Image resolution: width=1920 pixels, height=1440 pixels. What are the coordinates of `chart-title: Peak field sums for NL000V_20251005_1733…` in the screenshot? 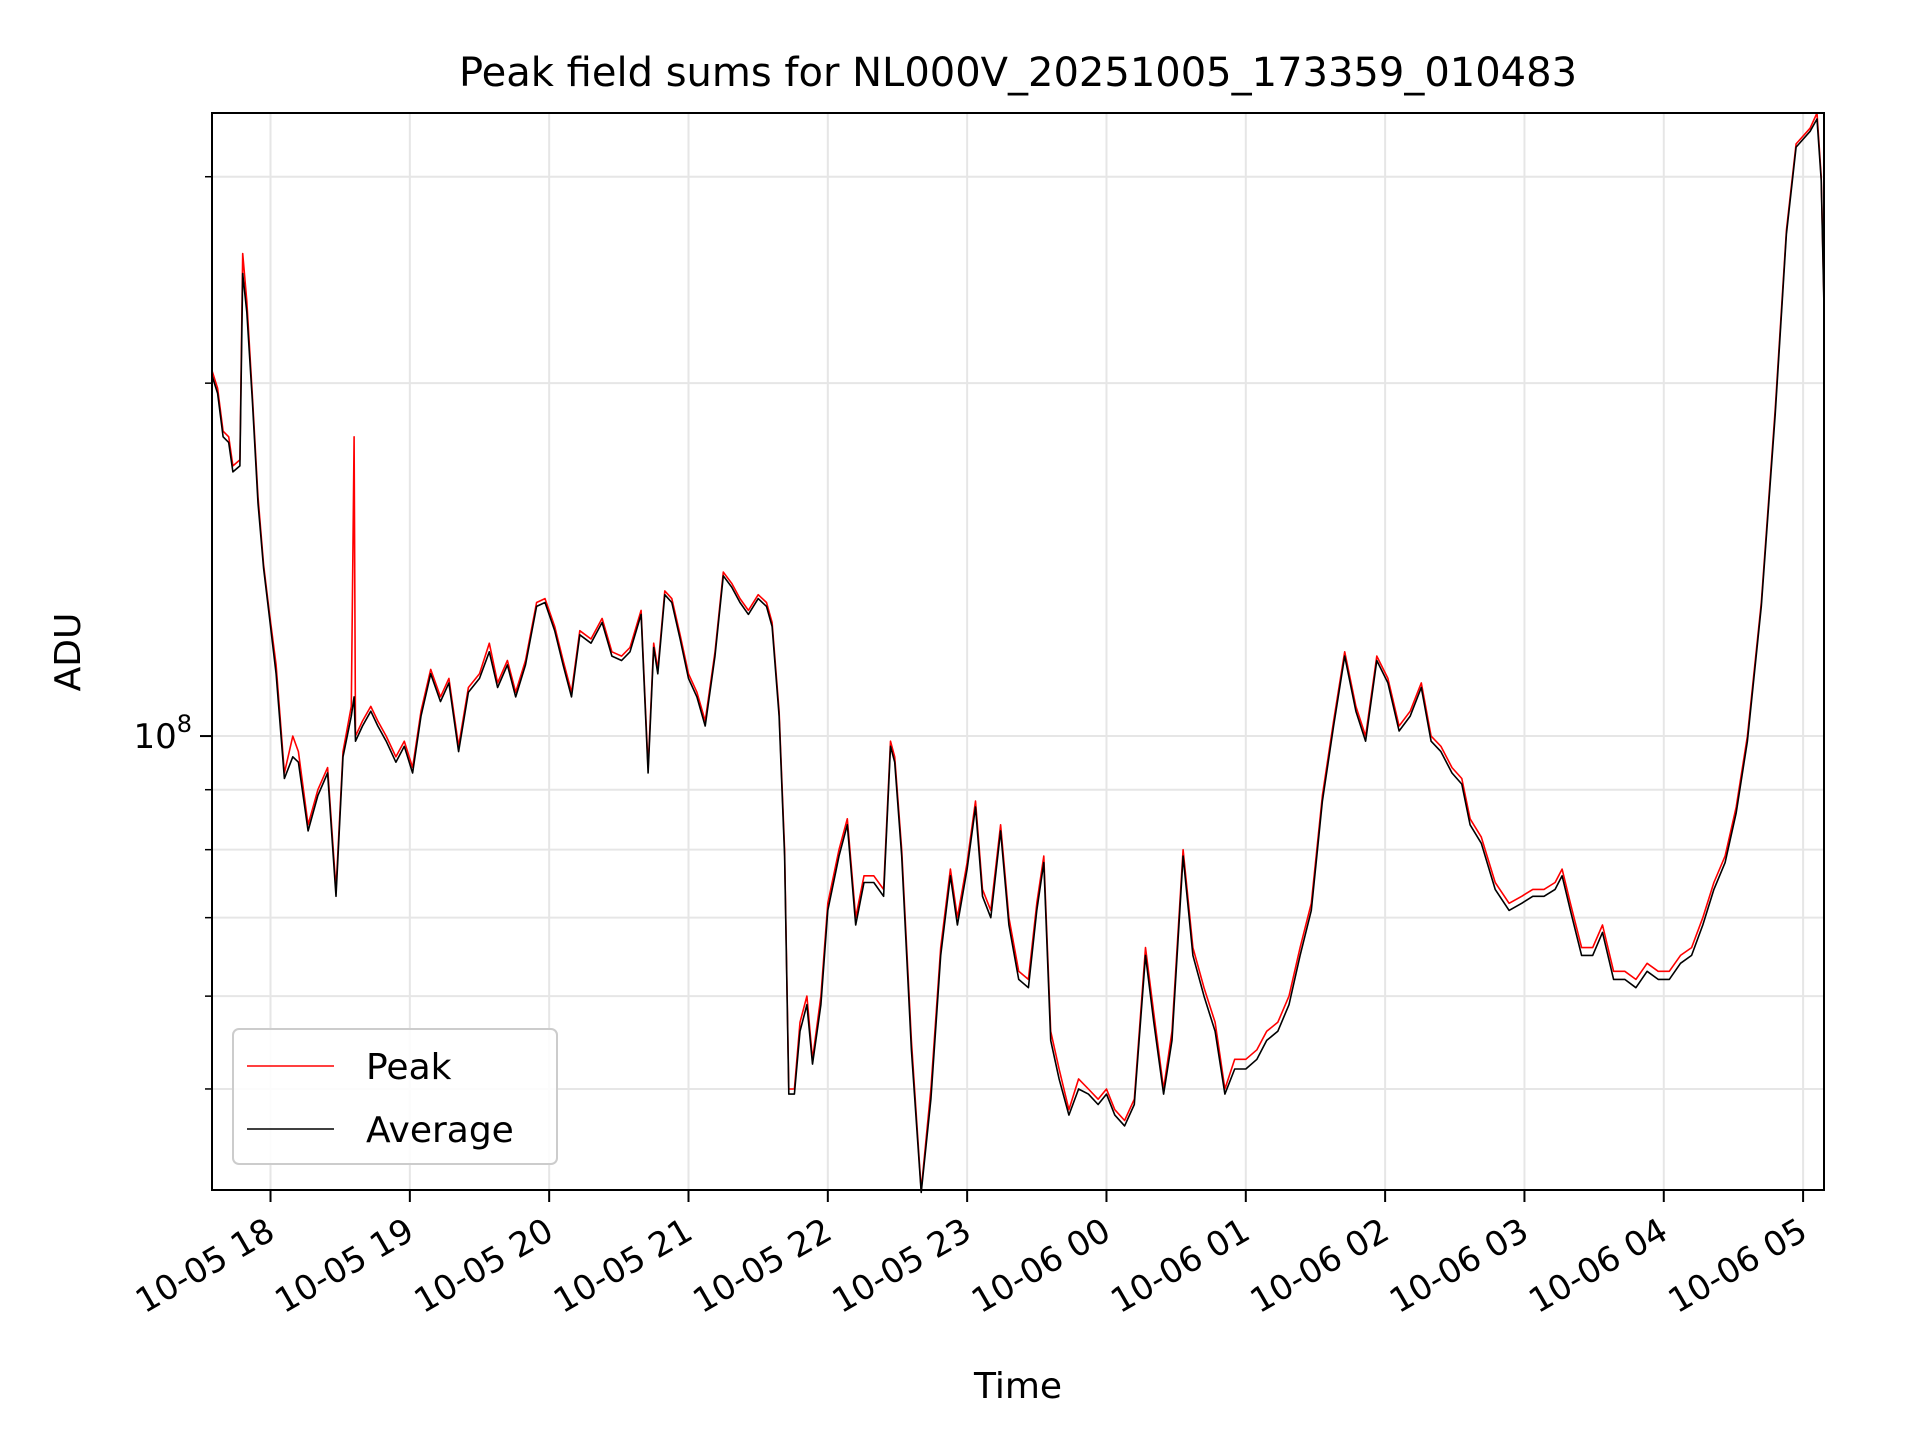 It's located at (1018, 73).